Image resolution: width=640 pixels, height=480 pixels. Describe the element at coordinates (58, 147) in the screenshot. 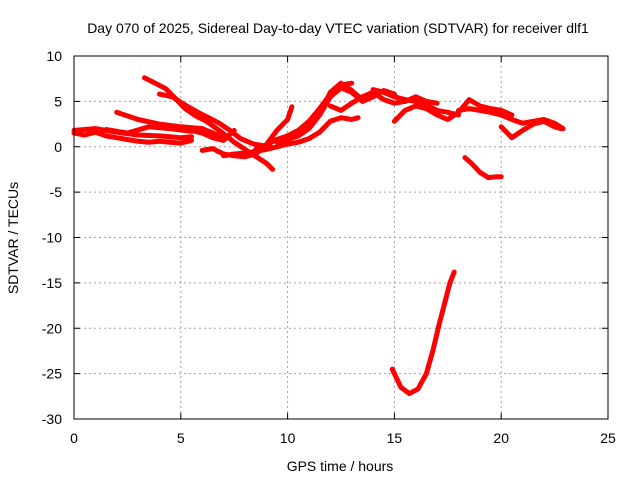

I see `y-tick-label: 0` at that location.